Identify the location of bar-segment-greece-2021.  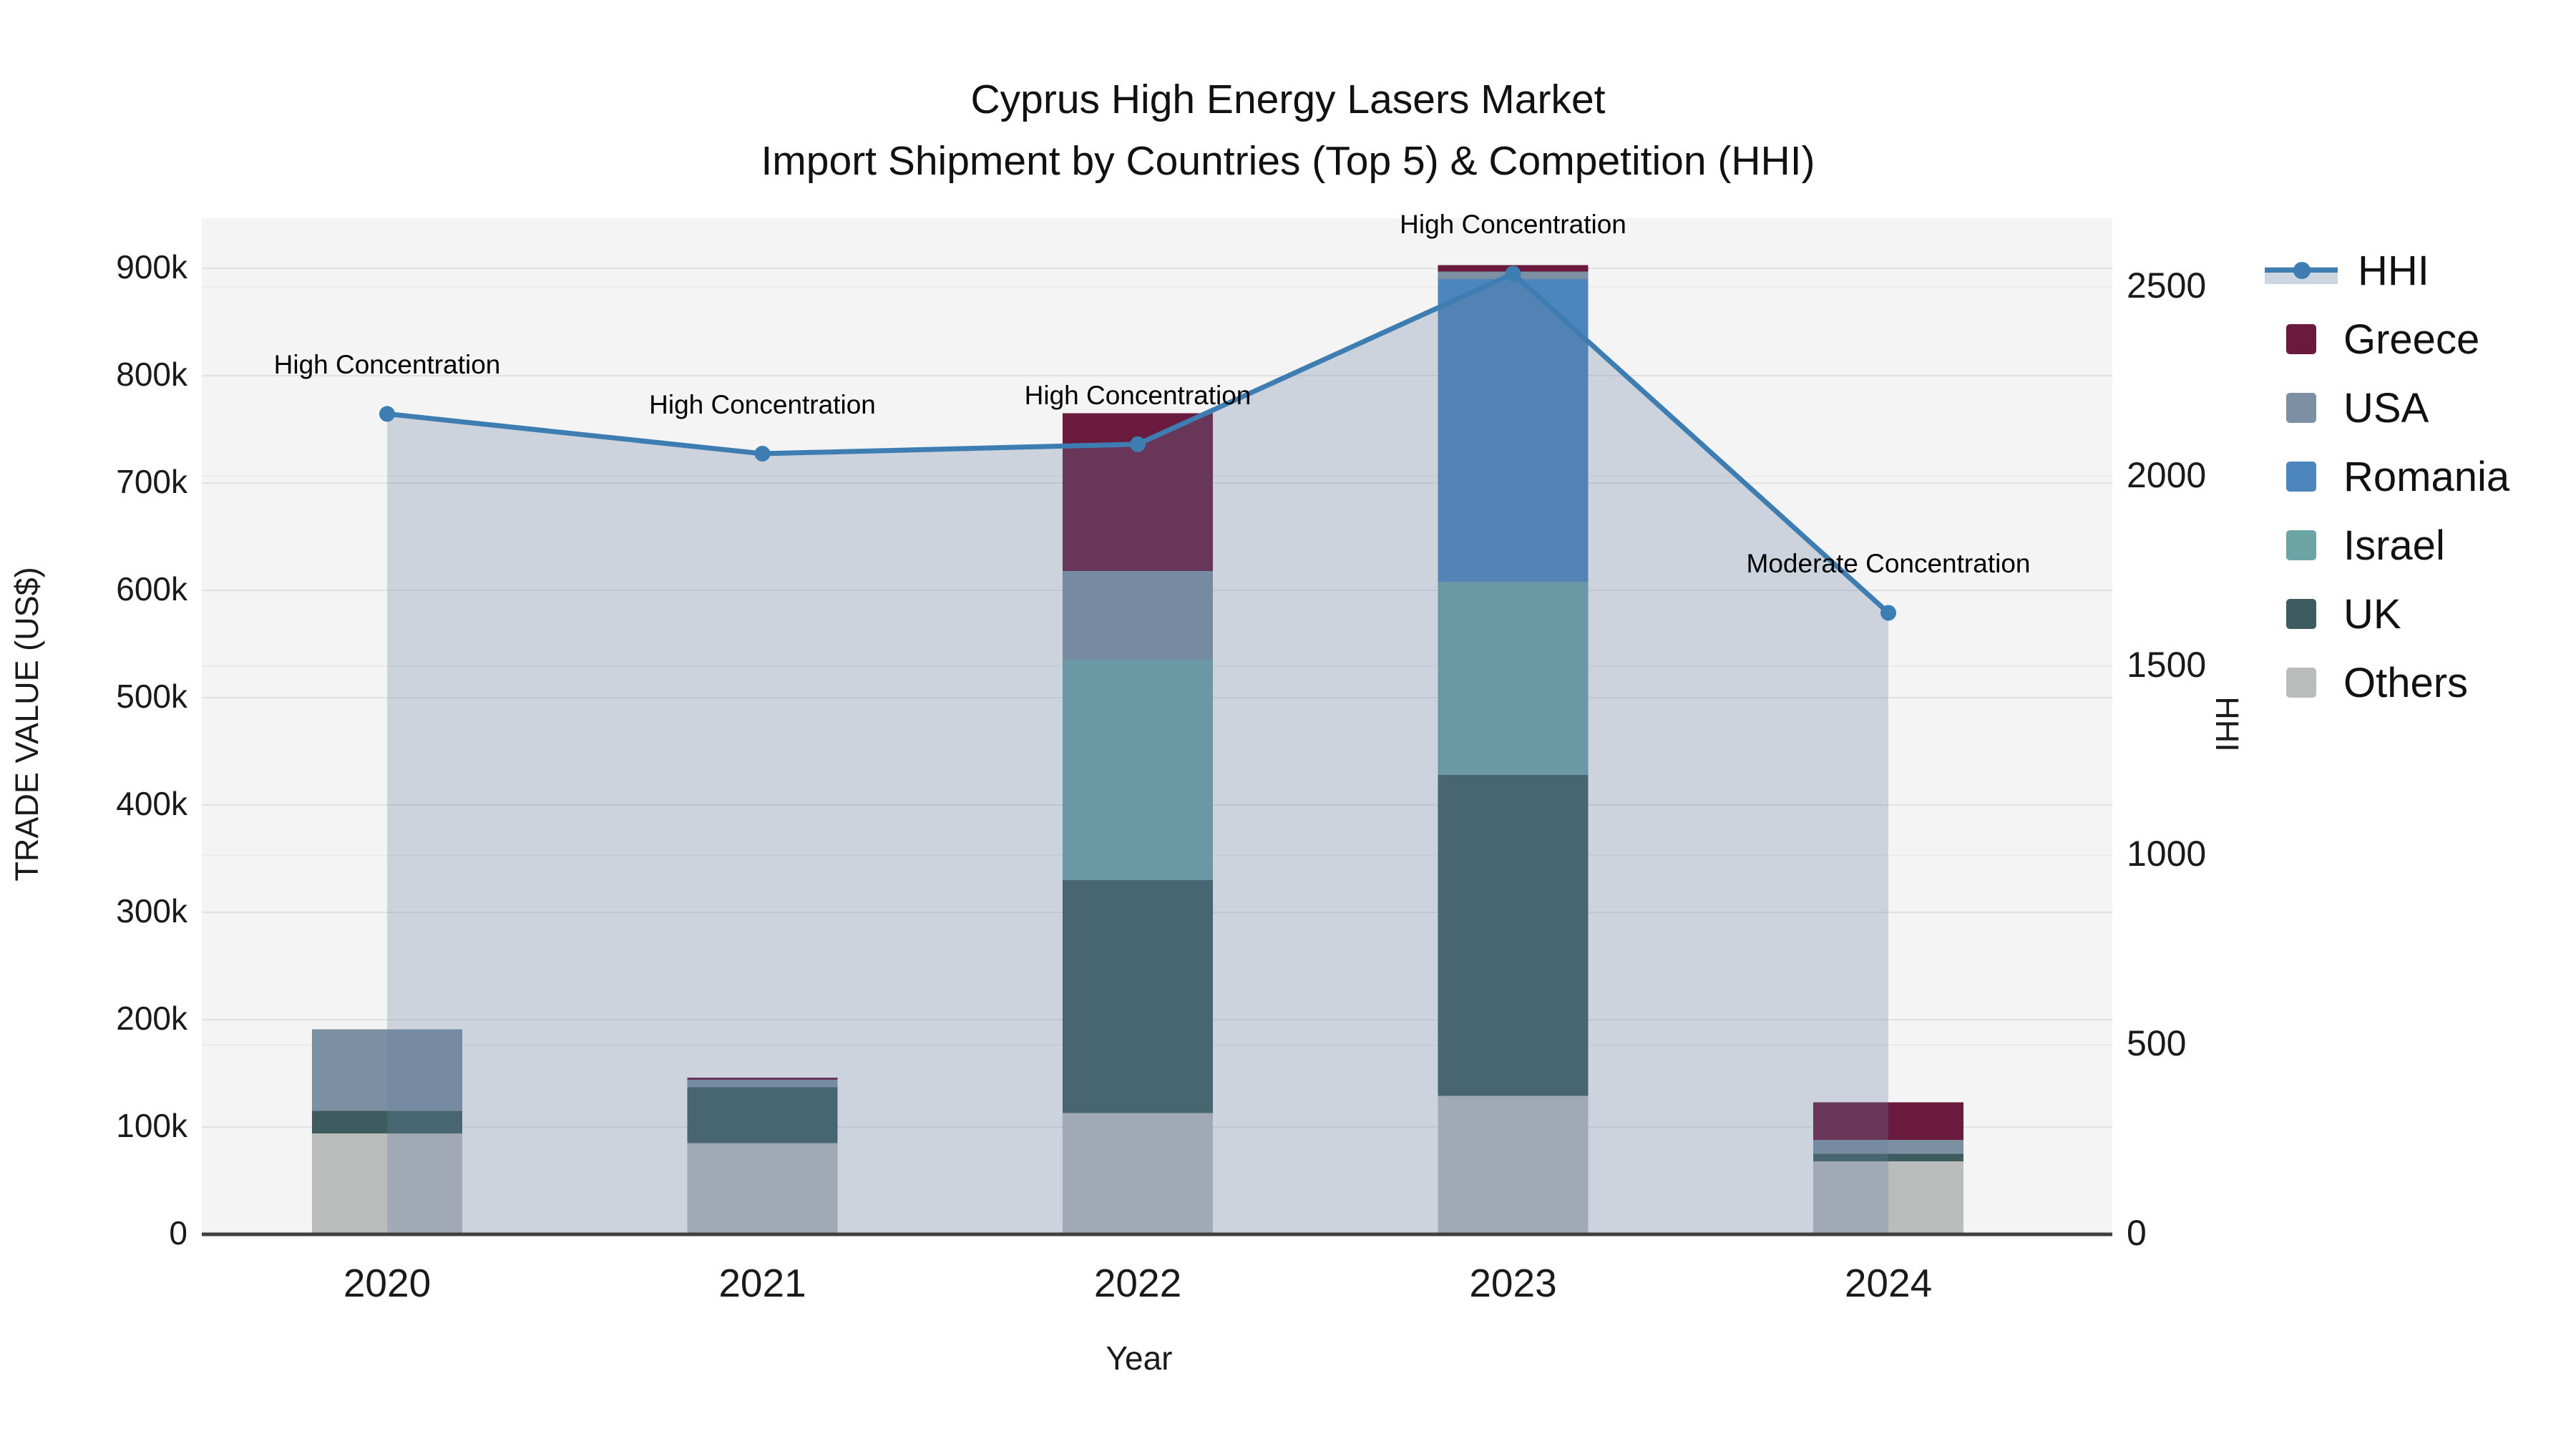
(762, 1079).